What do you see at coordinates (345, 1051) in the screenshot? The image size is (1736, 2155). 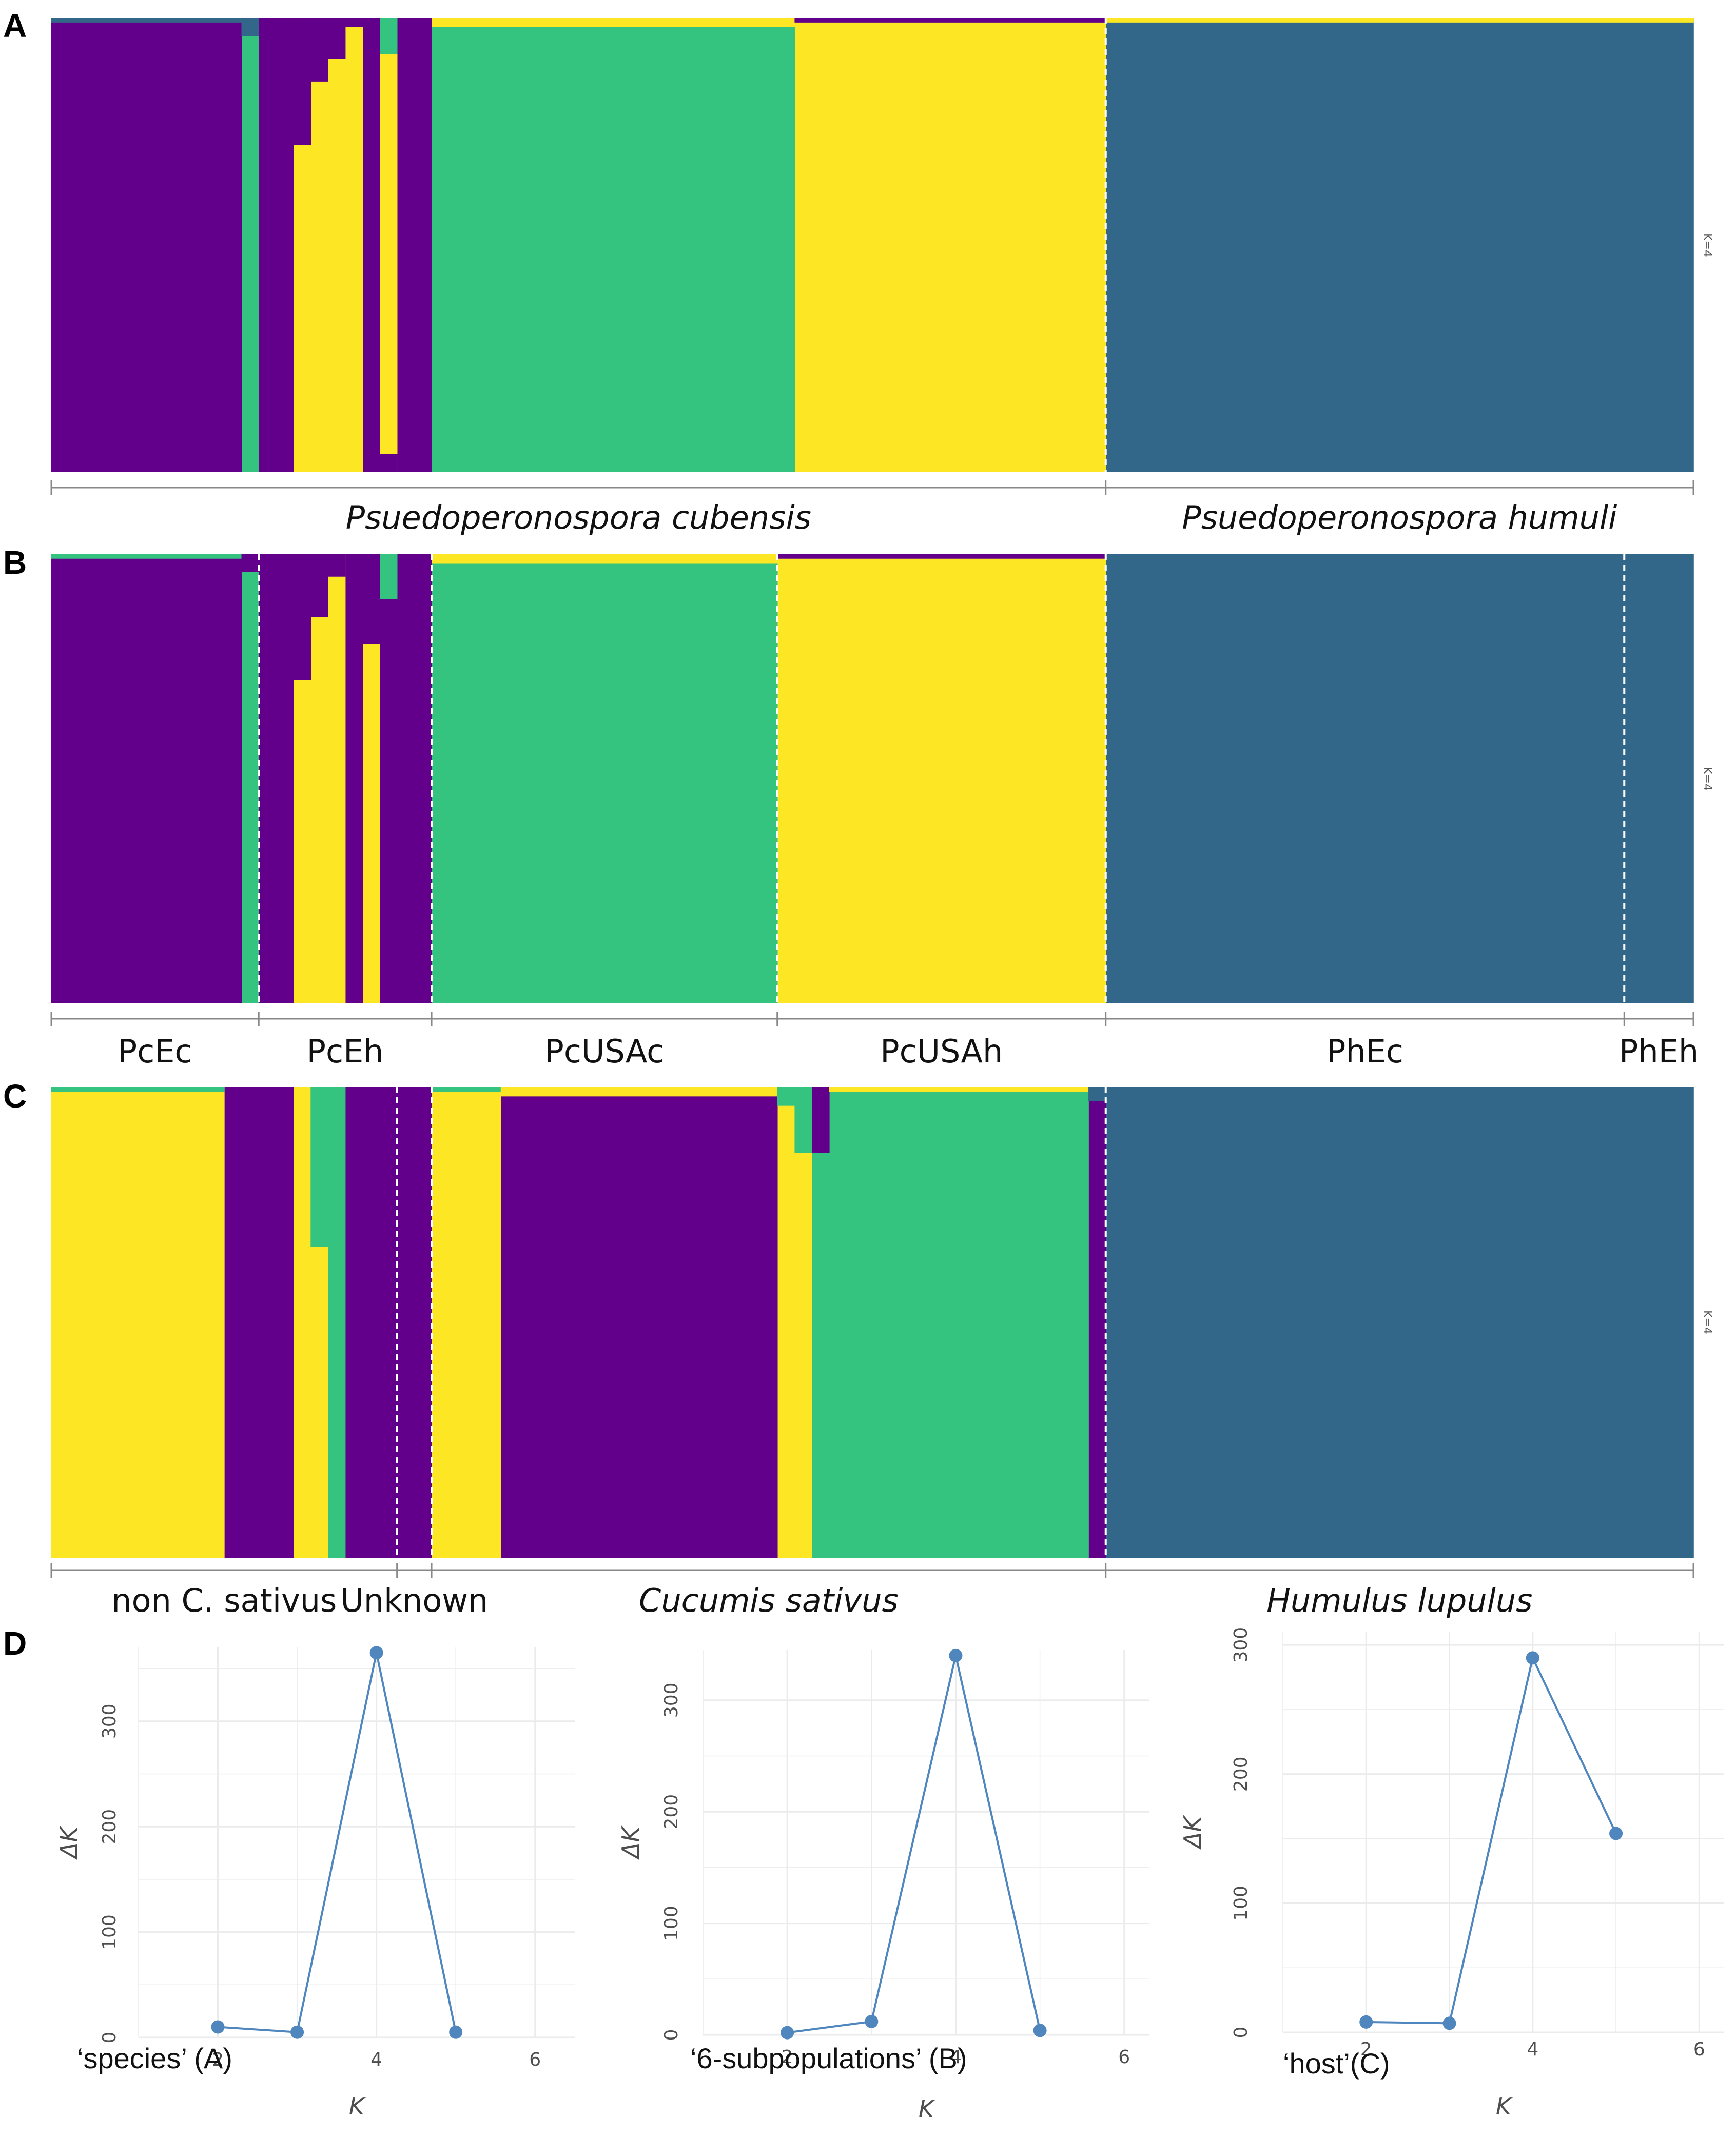 I see `group-label: PcEh` at bounding box center [345, 1051].